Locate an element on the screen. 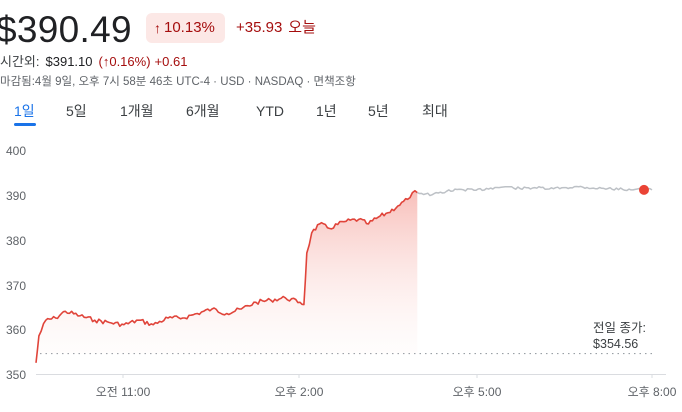  tab-1m: 1개월 is located at coordinates (137, 111).